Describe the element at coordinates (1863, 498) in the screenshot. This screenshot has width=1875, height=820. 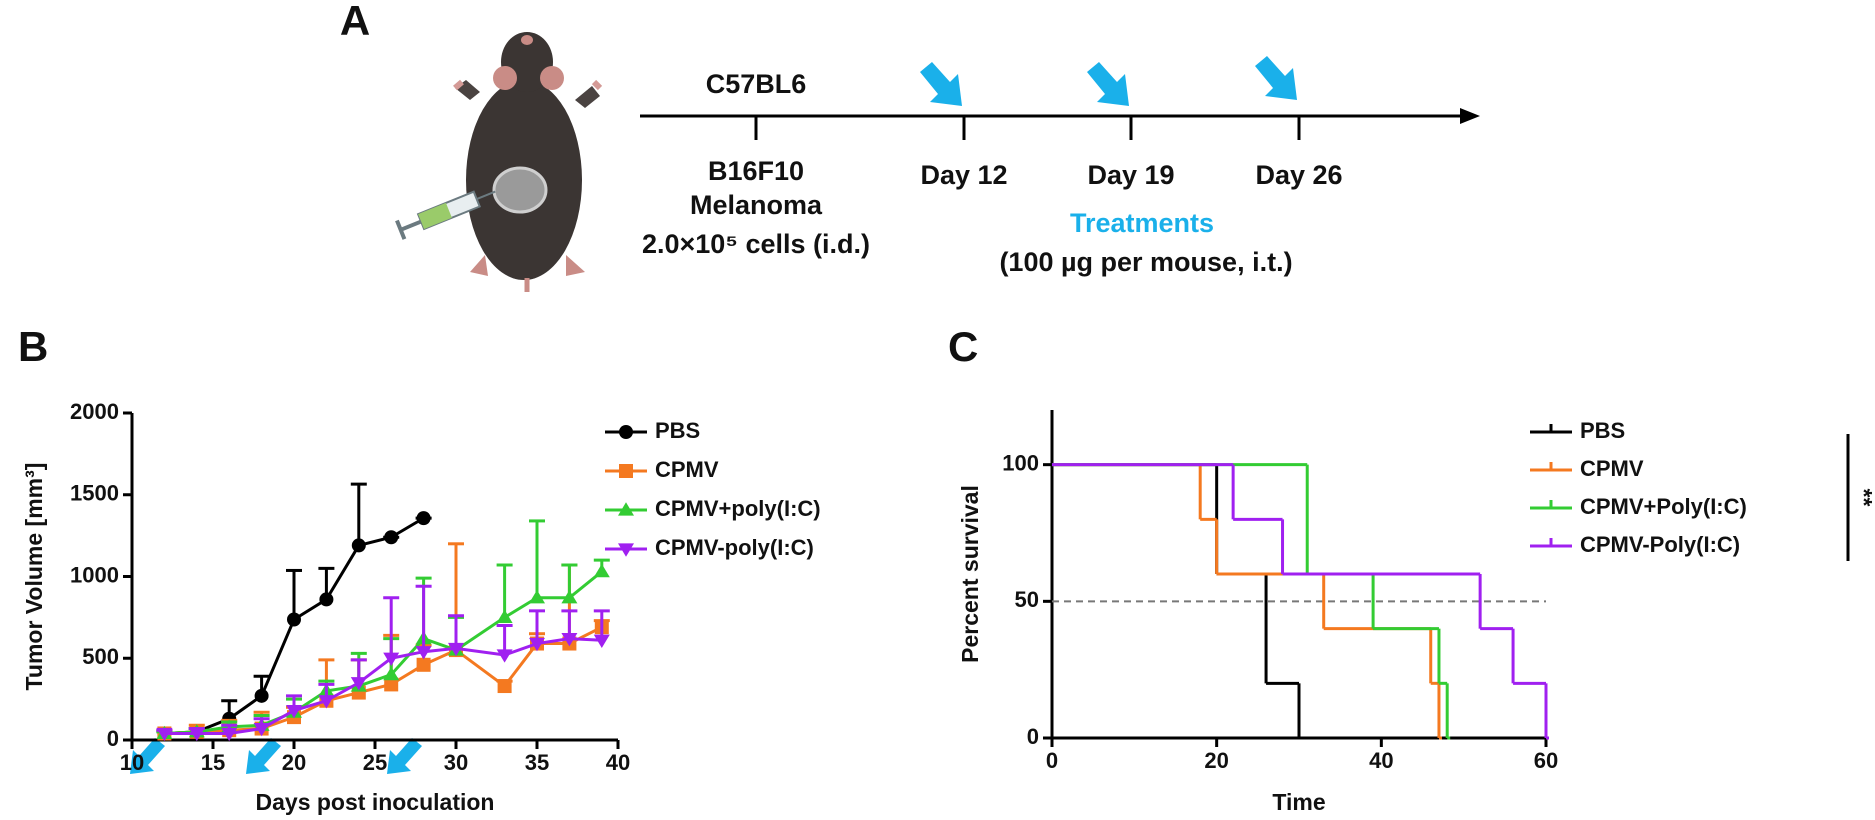
I see `significance-label: **` at that location.